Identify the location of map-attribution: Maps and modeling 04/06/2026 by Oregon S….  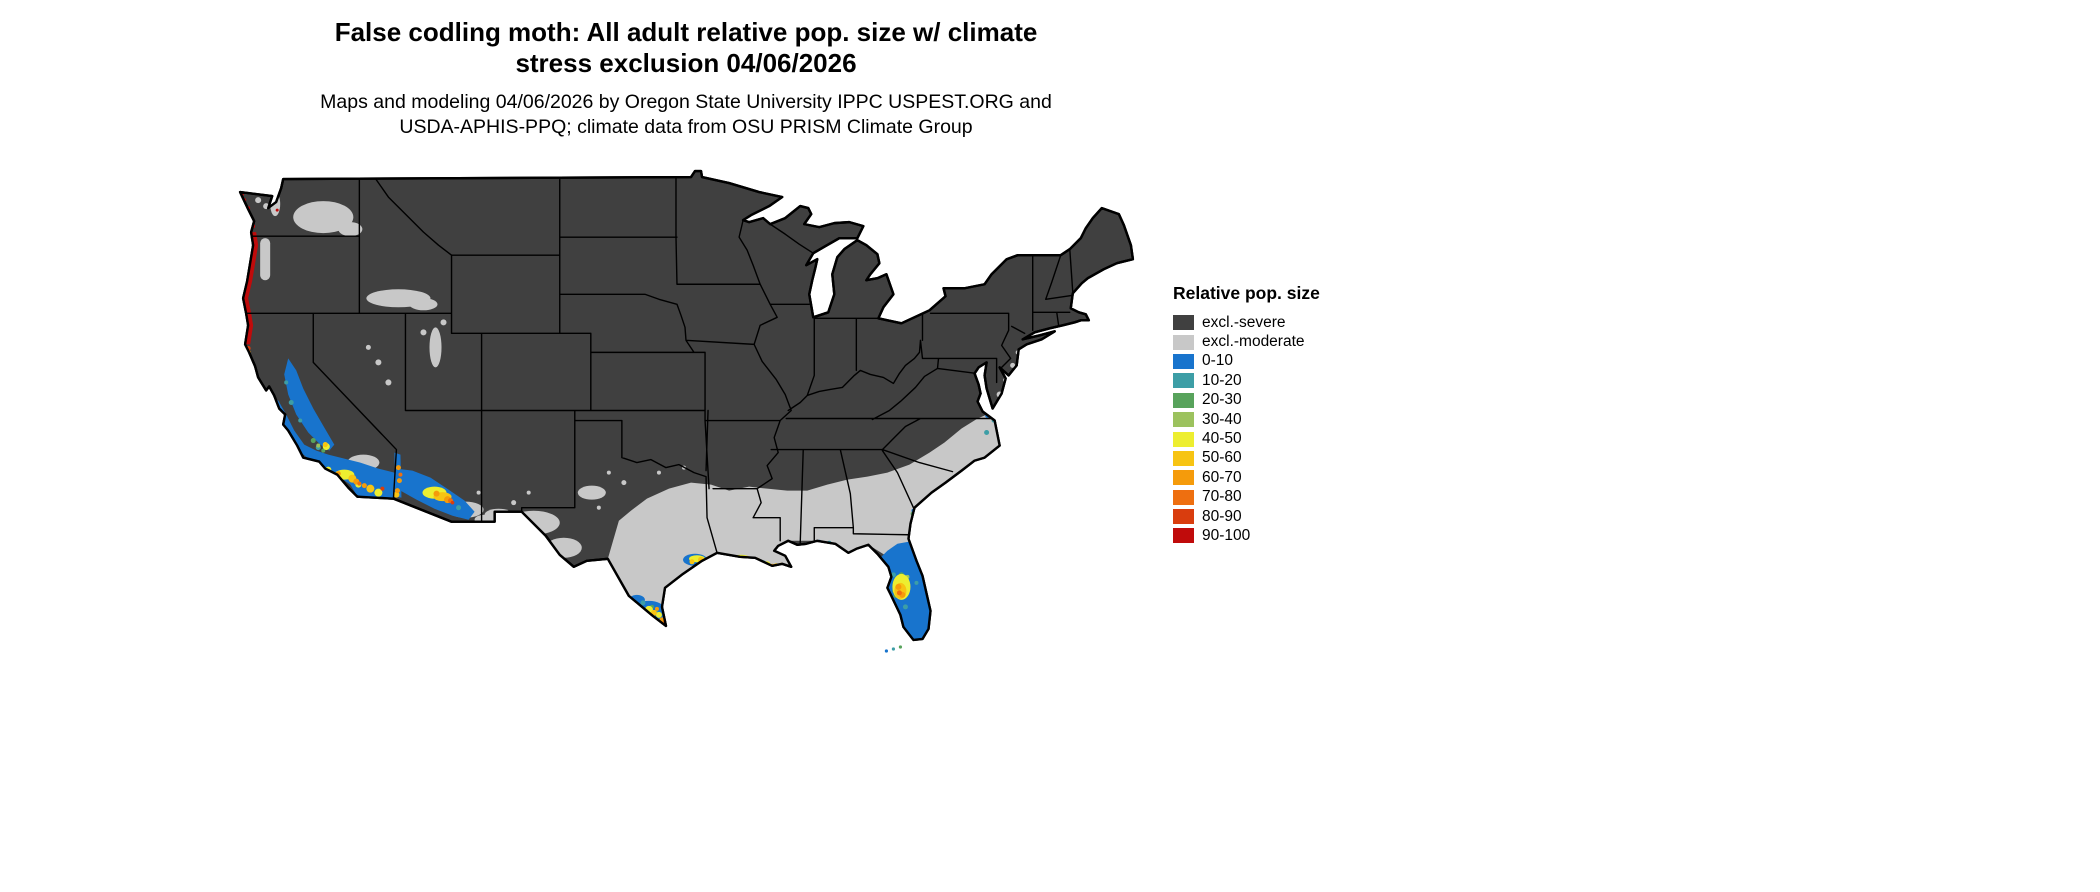
(686, 115).